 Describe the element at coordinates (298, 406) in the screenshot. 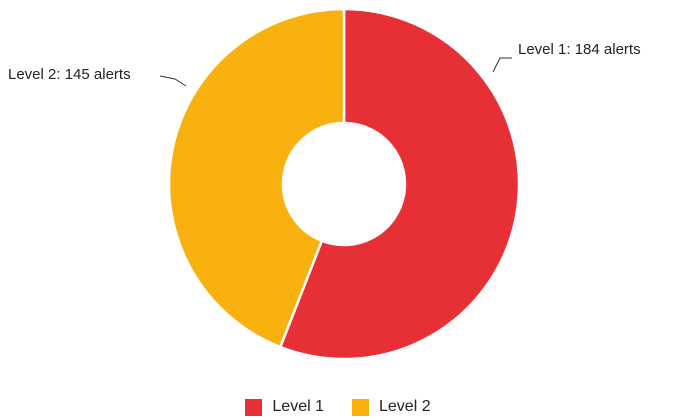

I see `legend-label-level-1: Level 1` at that location.